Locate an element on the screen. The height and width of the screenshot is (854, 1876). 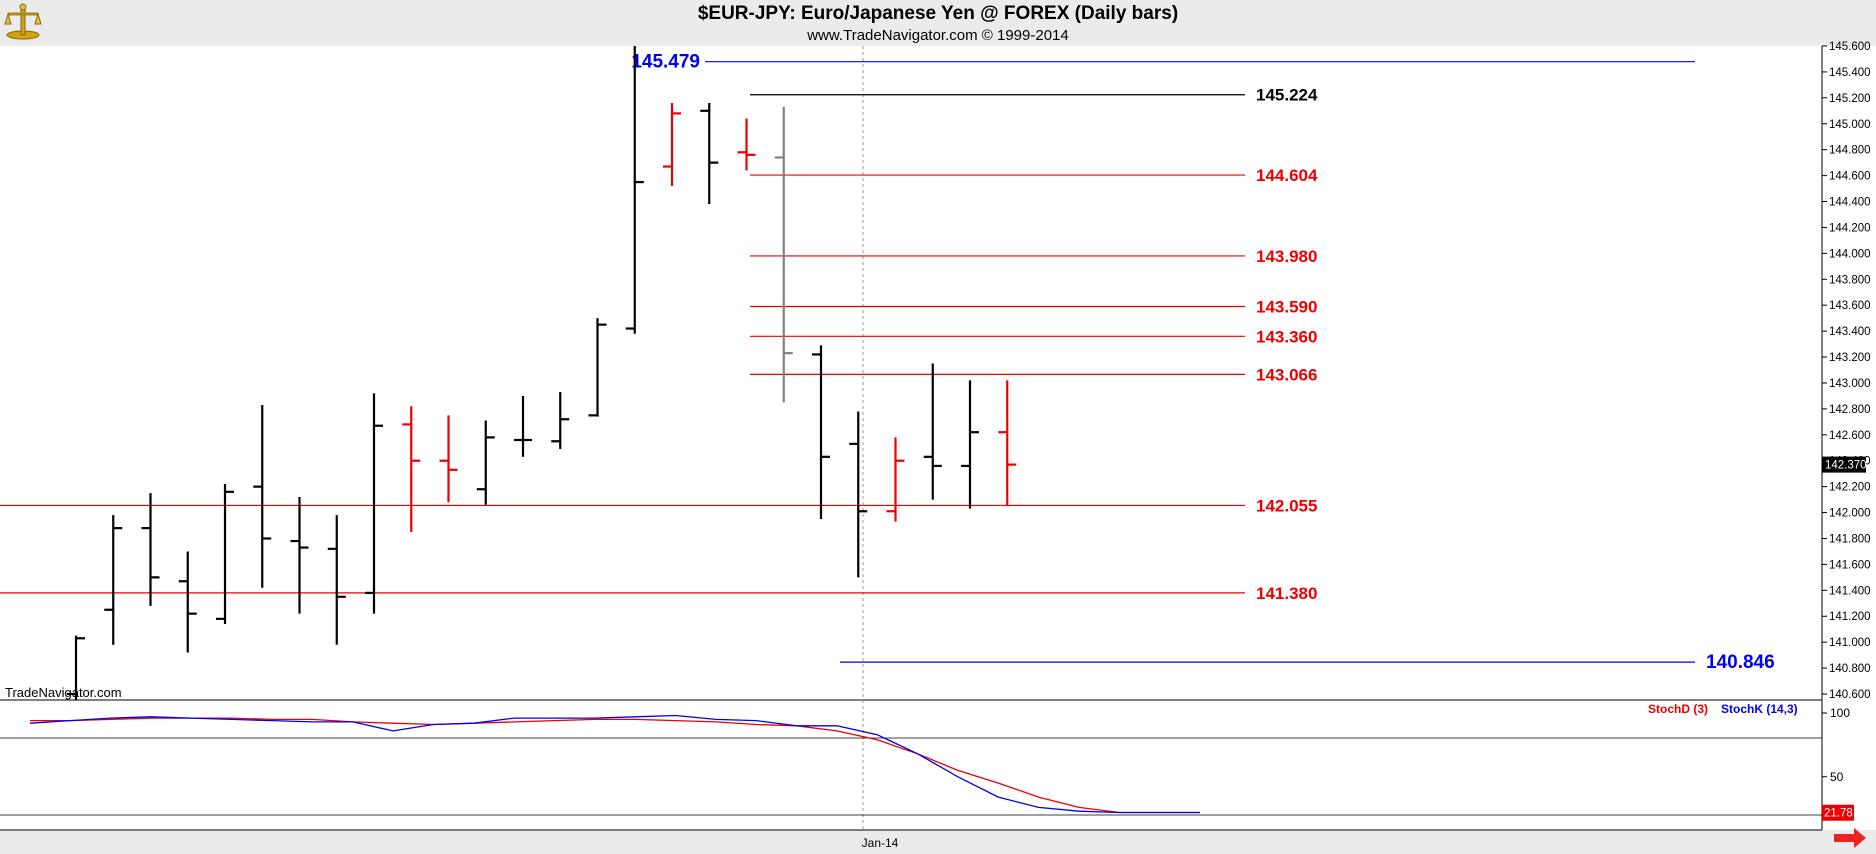
y-tick-label: 145.400 is located at coordinates (1850, 73).